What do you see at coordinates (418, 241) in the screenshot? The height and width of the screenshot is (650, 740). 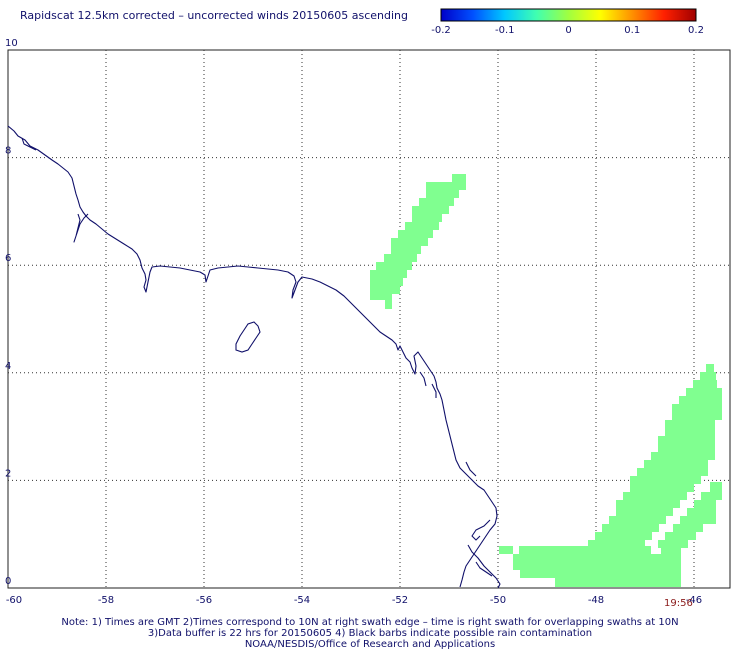 I see `wind-swath-north` at bounding box center [418, 241].